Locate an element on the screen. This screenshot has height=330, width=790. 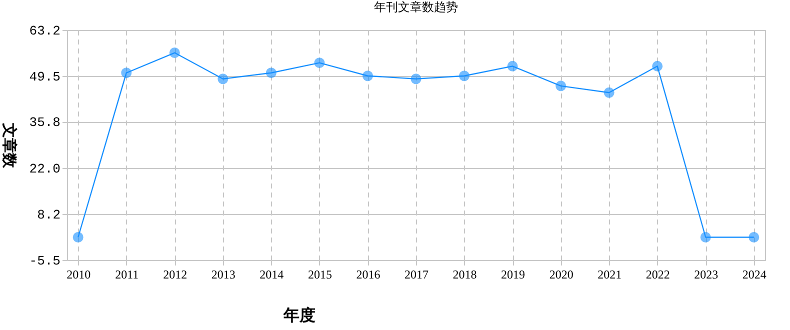
x-tick-label: 2015 is located at coordinates (320, 275).